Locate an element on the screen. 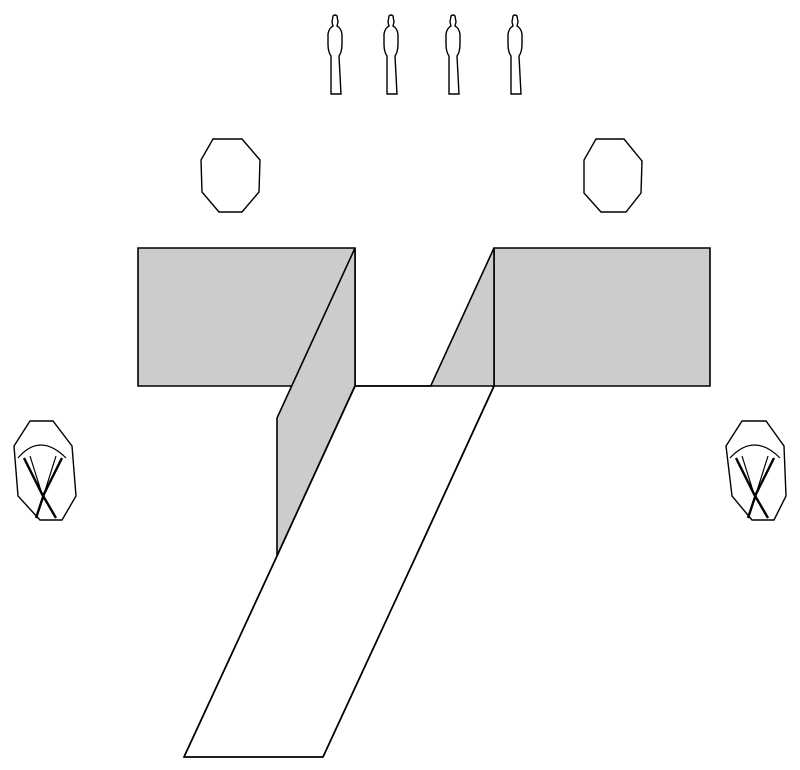  side-reflector-right is located at coordinates (756, 470).